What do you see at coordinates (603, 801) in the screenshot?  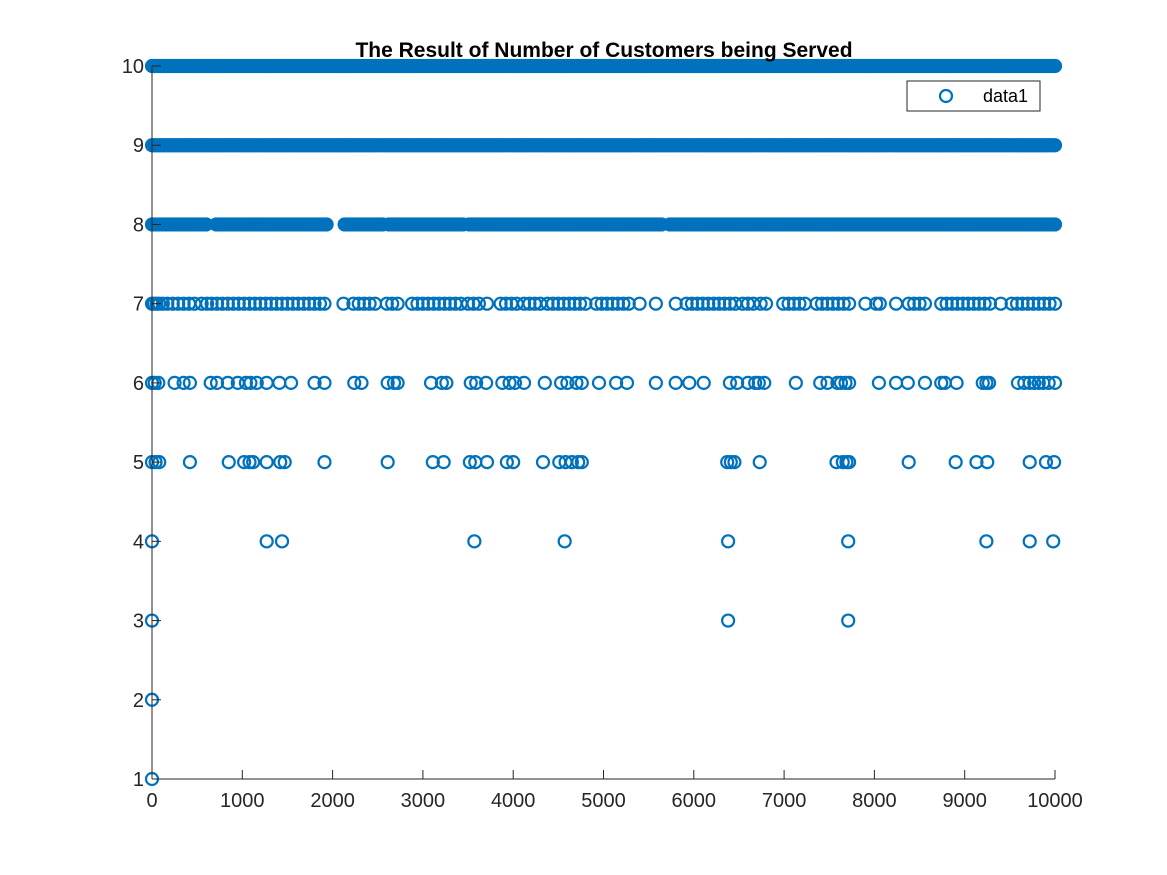 I see `x-tick-label: 5000` at bounding box center [603, 801].